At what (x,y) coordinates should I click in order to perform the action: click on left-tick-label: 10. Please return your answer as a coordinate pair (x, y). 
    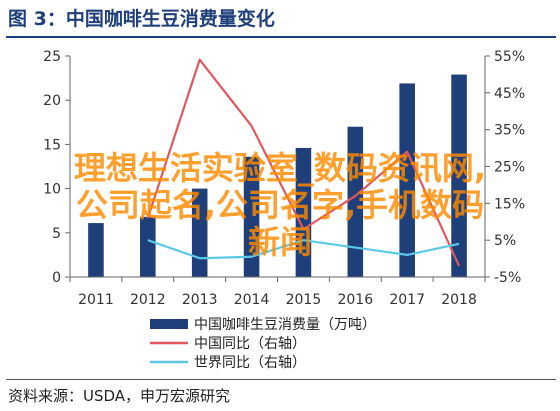
    Looking at the image, I should click on (52, 190).